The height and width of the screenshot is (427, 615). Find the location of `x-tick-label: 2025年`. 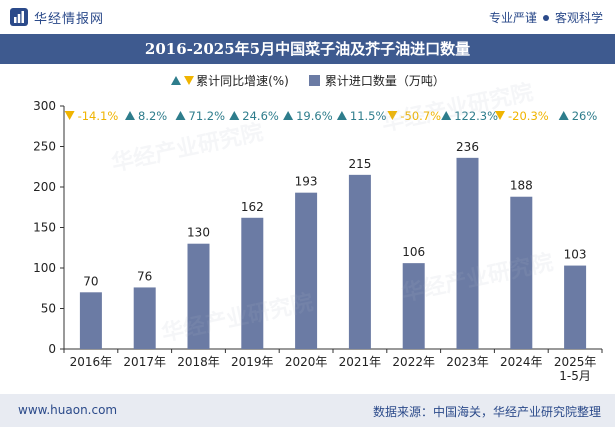

x-tick-label: 2025年 is located at coordinates (575, 362).